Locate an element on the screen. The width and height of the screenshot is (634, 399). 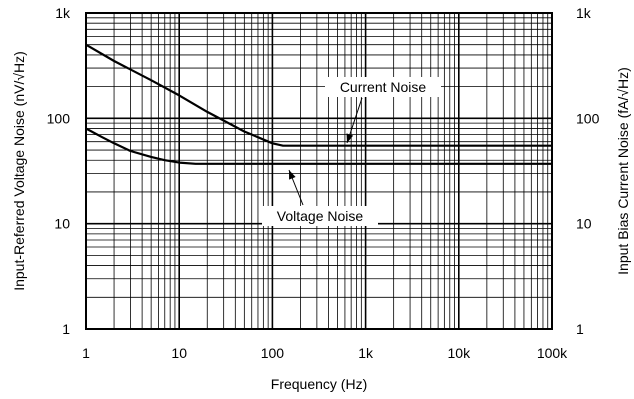
y-tick-label-left: 1 is located at coordinates (66, 329).